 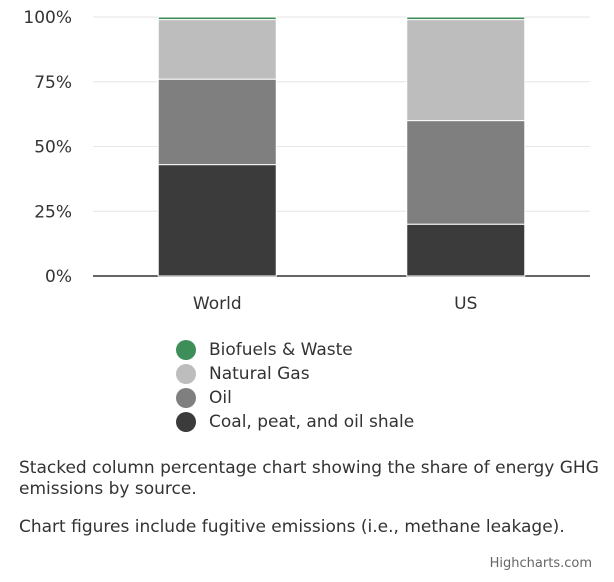 I want to click on y-axis: 0% 25% 50% 75% 100%, so click(x=47, y=147).